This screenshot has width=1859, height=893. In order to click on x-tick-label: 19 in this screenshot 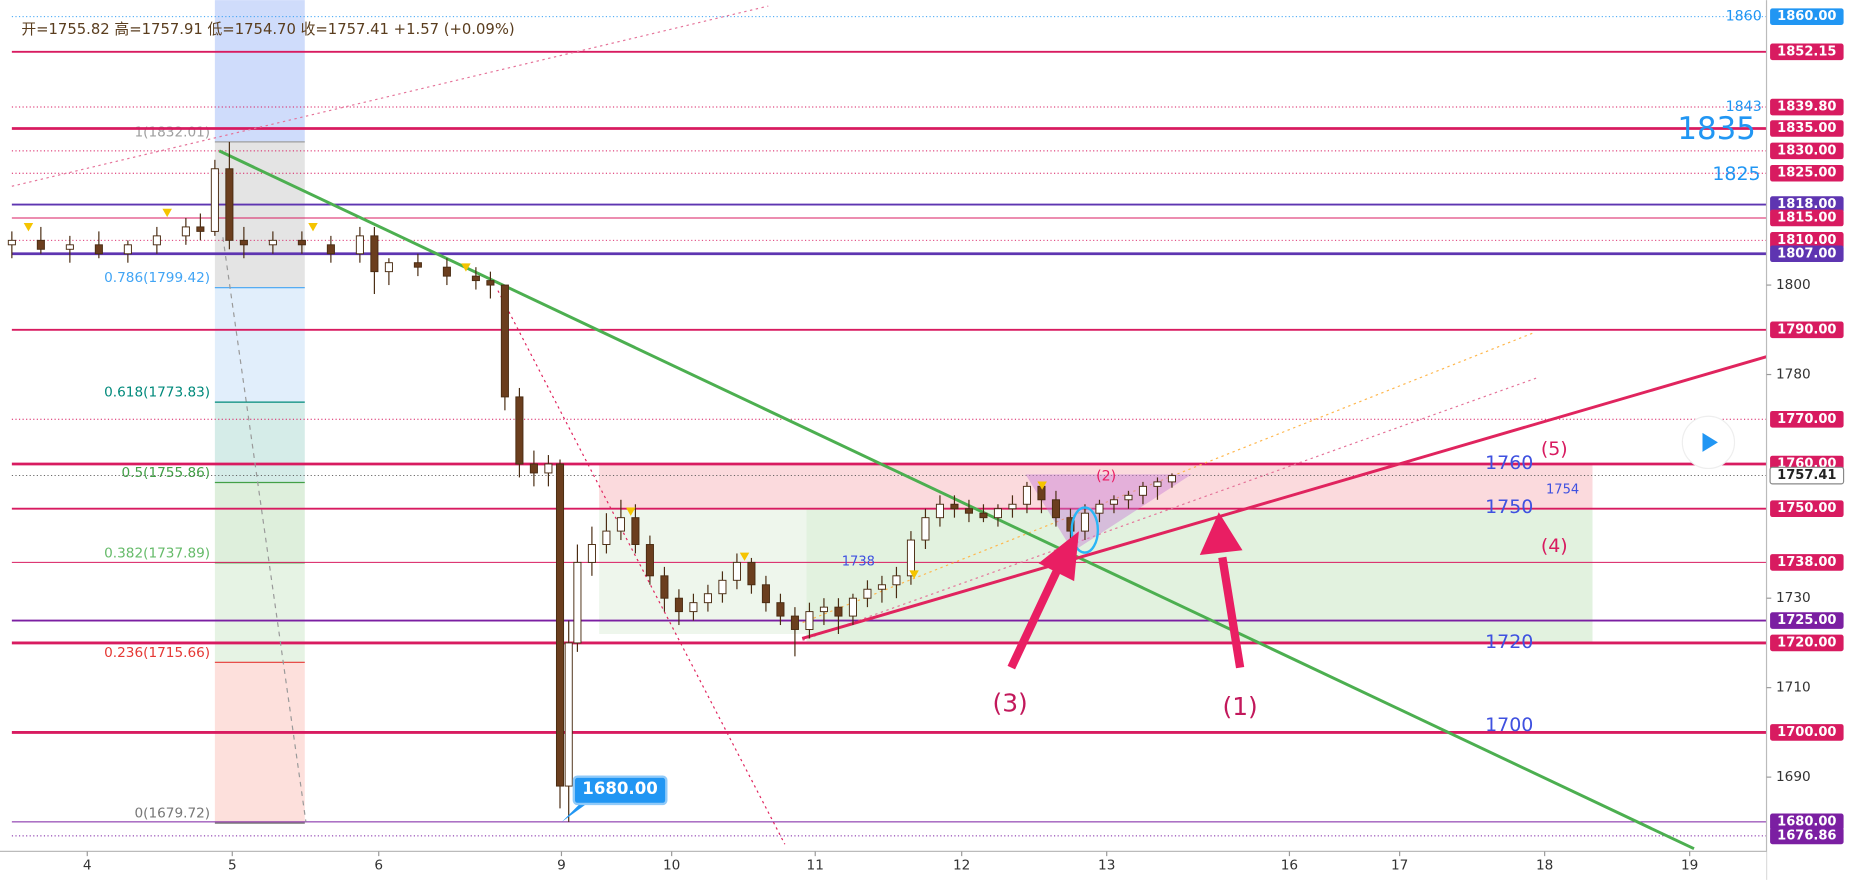, I will do `click(1689, 866)`.